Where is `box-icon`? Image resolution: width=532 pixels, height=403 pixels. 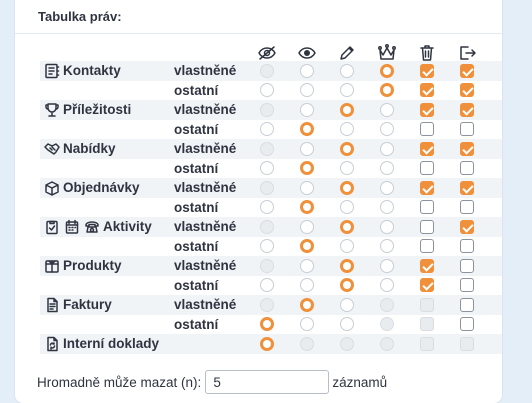 box-icon is located at coordinates (52, 188).